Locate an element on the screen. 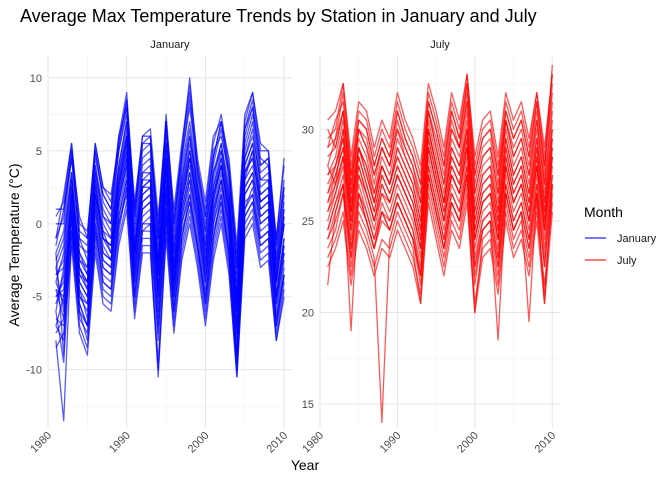 The width and height of the screenshot is (672, 480). y-tick-label: 0 is located at coordinates (39, 225).